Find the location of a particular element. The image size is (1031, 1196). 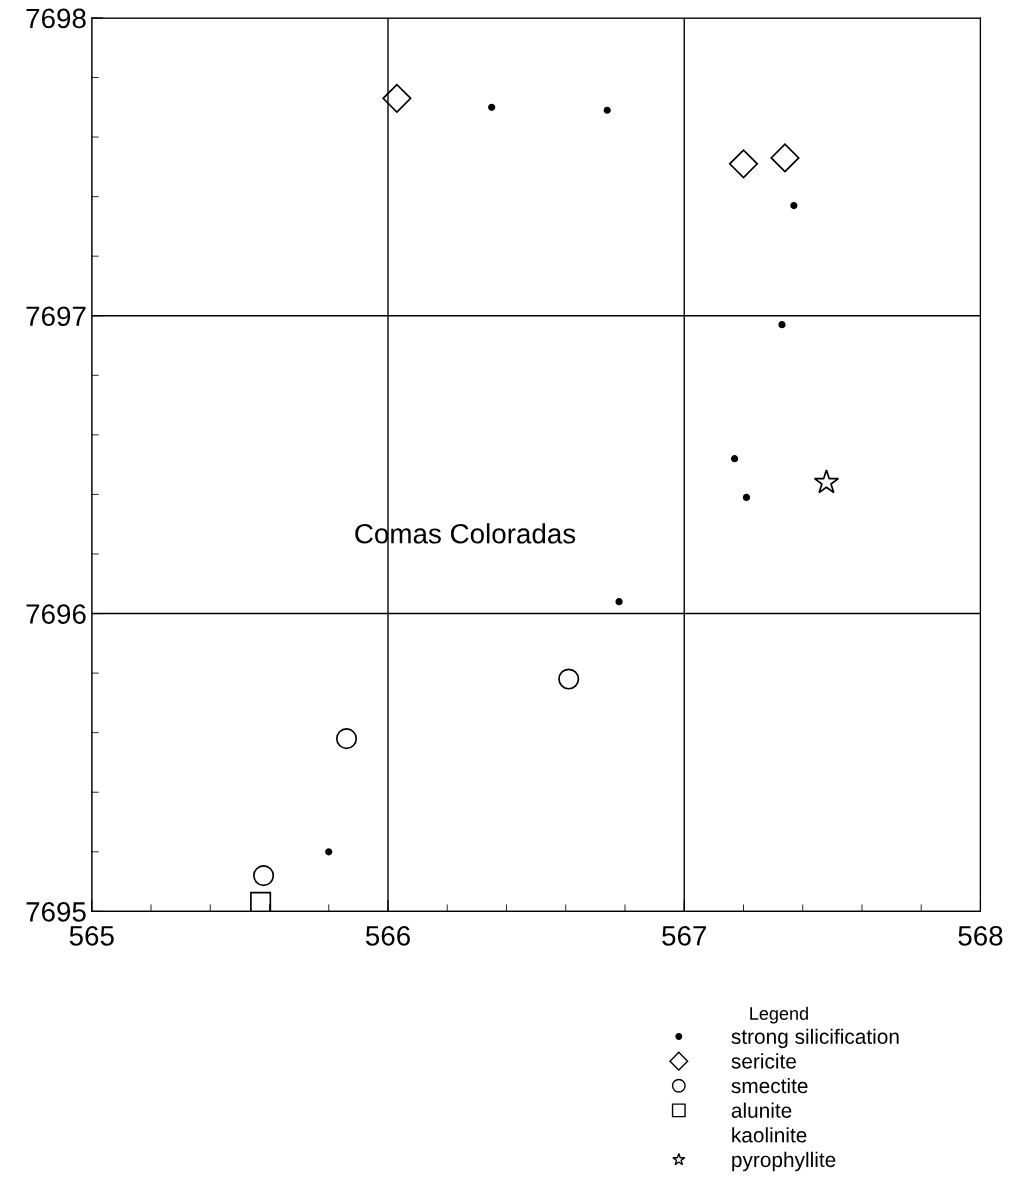

x-tick-label: 567 is located at coordinates (684, 935).